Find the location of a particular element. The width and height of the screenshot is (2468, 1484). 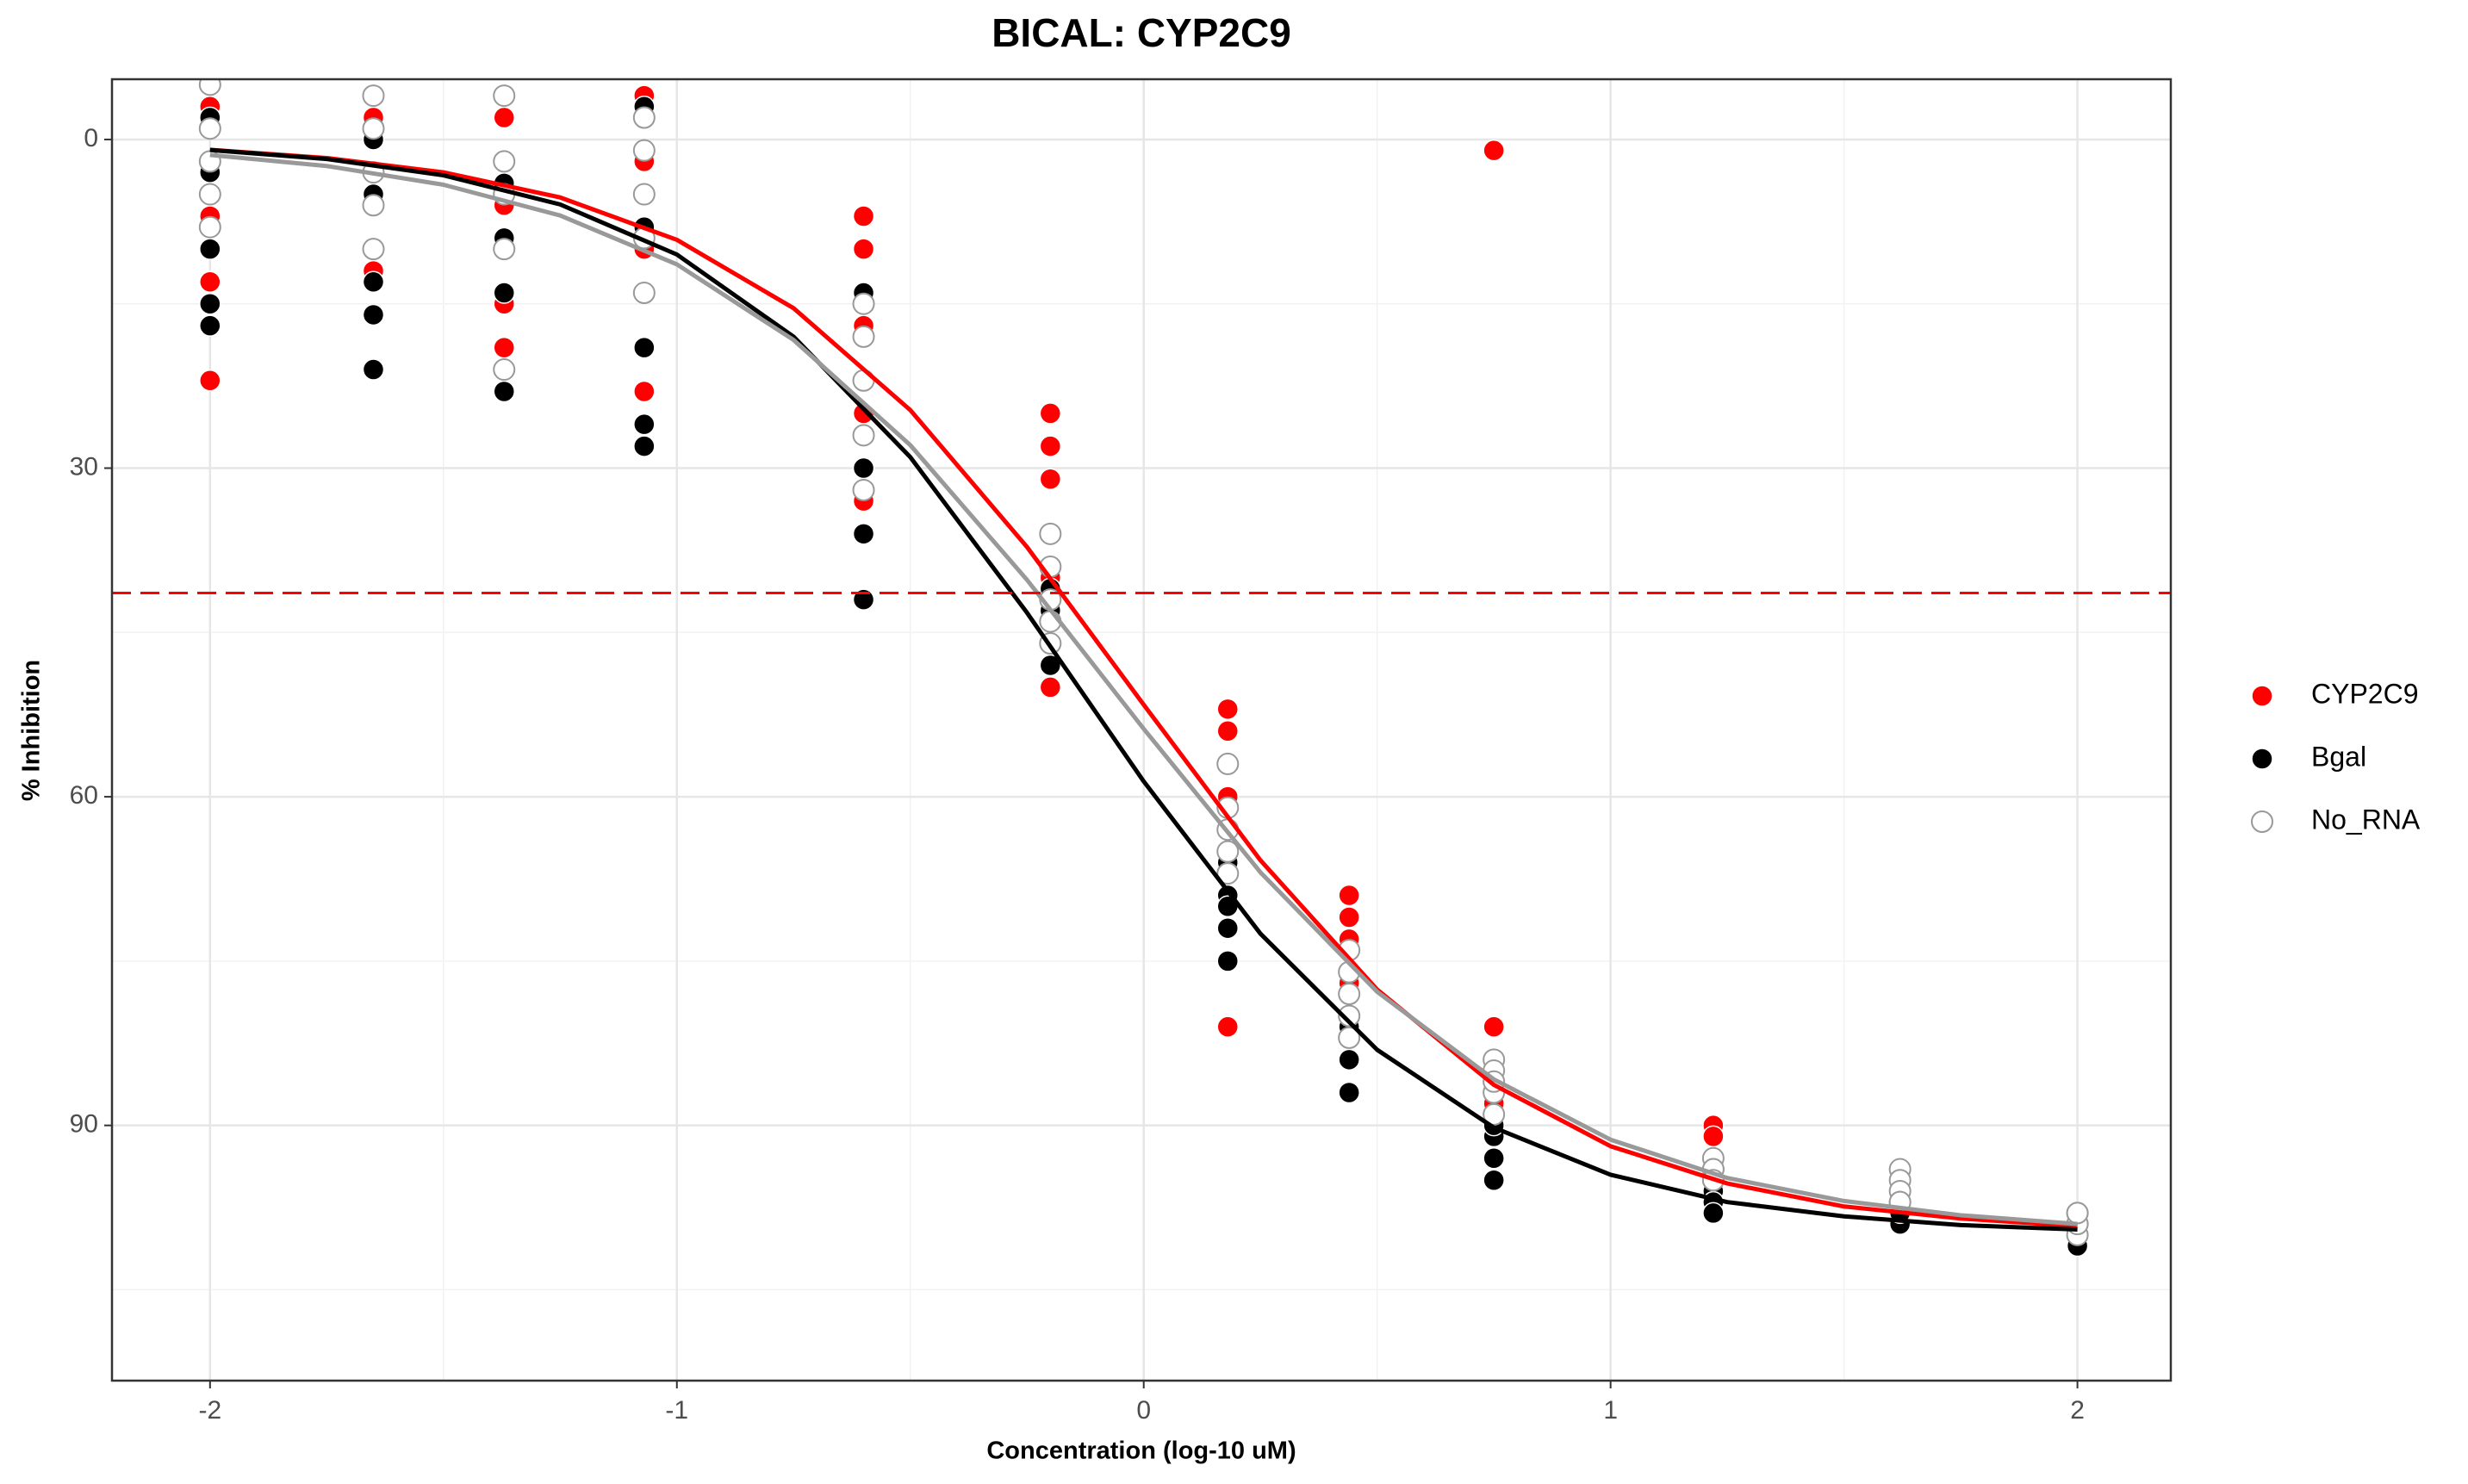

y-axis-title: % Inhibition is located at coordinates (32, 730).